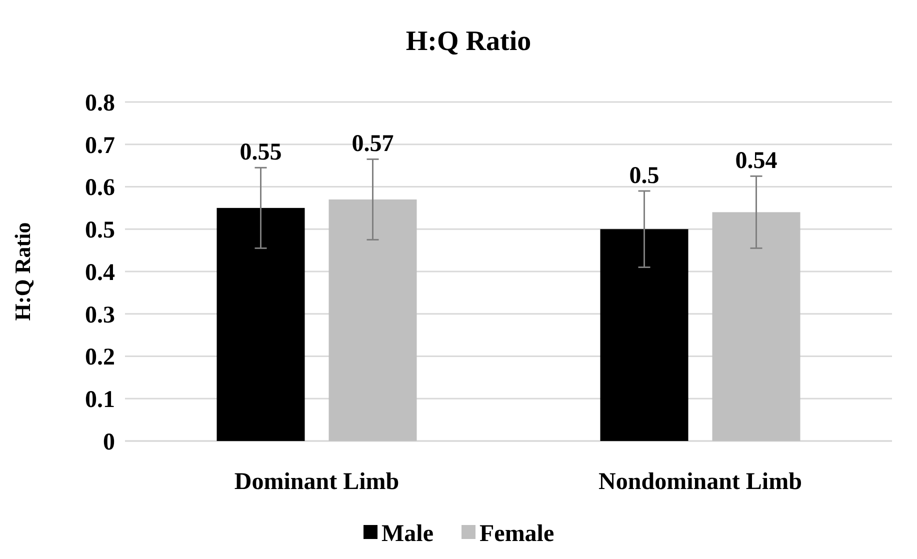 This screenshot has height=559, width=917. I want to click on y-tick-label: 0, so click(109, 442).